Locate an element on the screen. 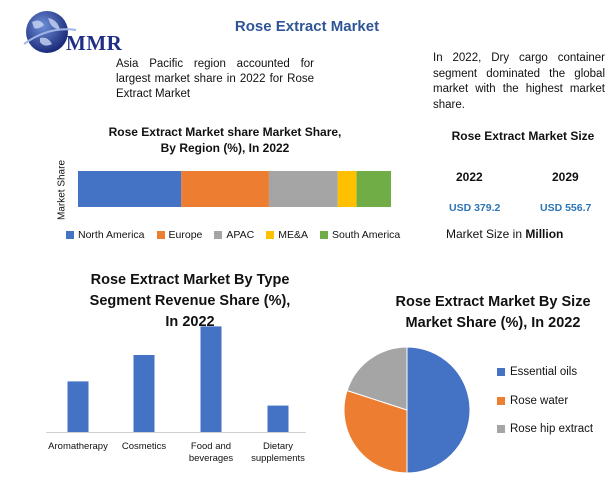  globe-icon is located at coordinates (50, 32).